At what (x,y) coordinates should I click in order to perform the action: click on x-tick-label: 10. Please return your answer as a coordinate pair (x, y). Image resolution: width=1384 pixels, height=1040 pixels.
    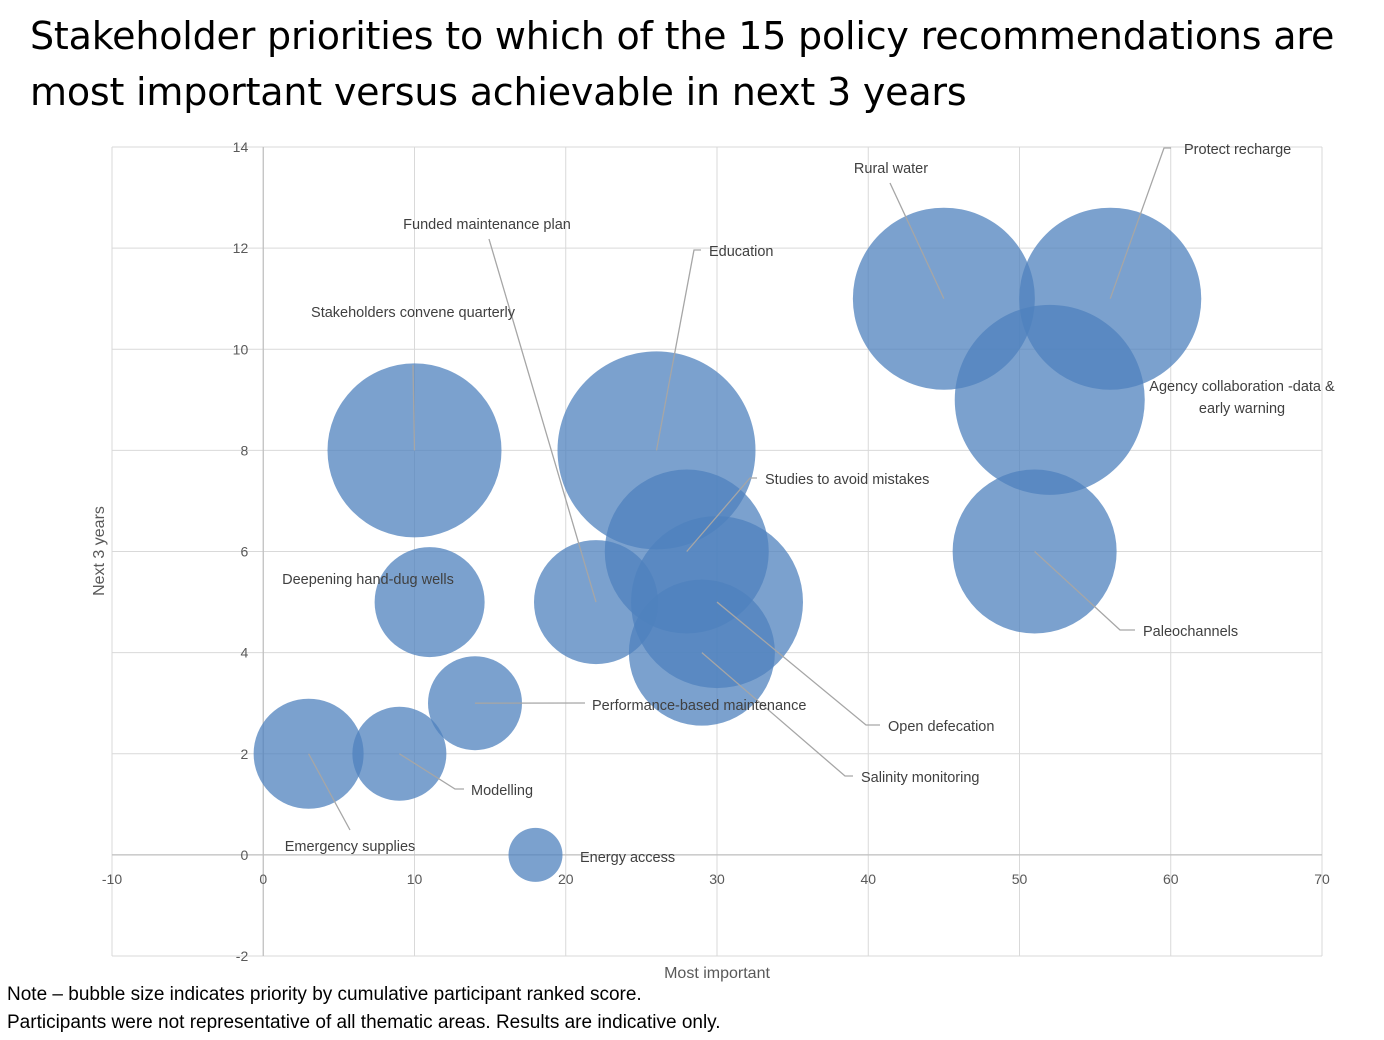
    Looking at the image, I should click on (415, 879).